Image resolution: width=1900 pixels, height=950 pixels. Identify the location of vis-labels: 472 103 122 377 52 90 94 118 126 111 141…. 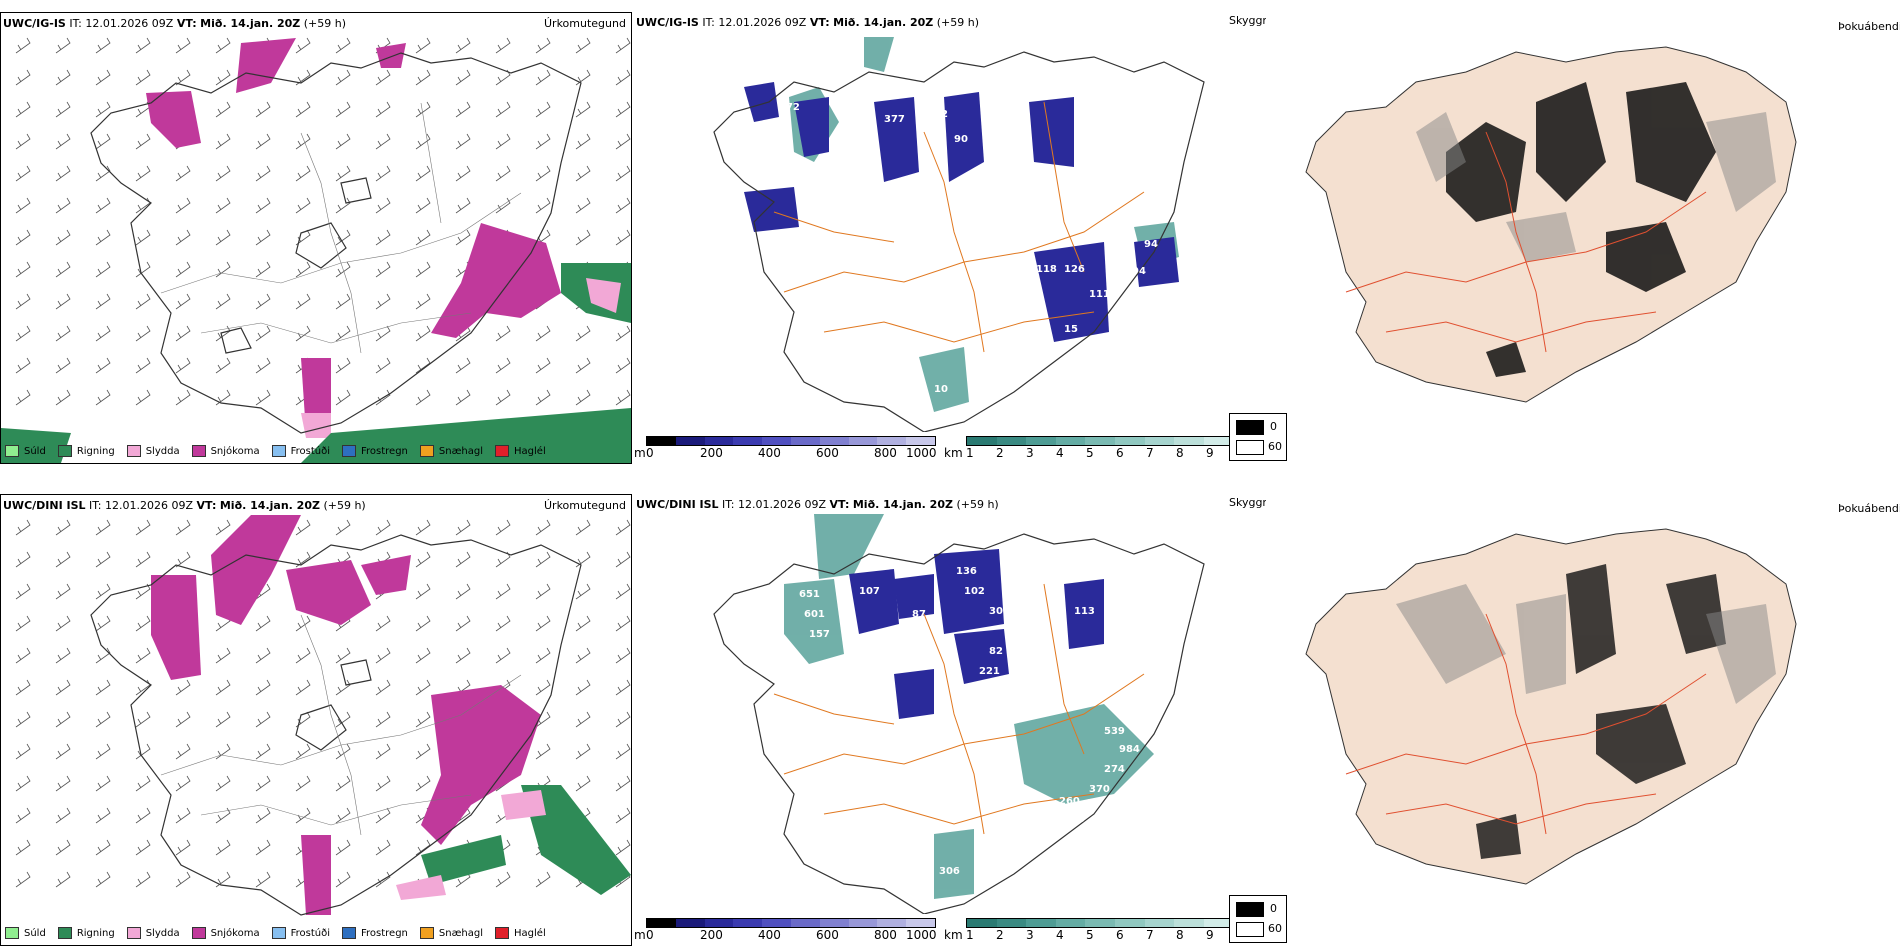
(968, 248).